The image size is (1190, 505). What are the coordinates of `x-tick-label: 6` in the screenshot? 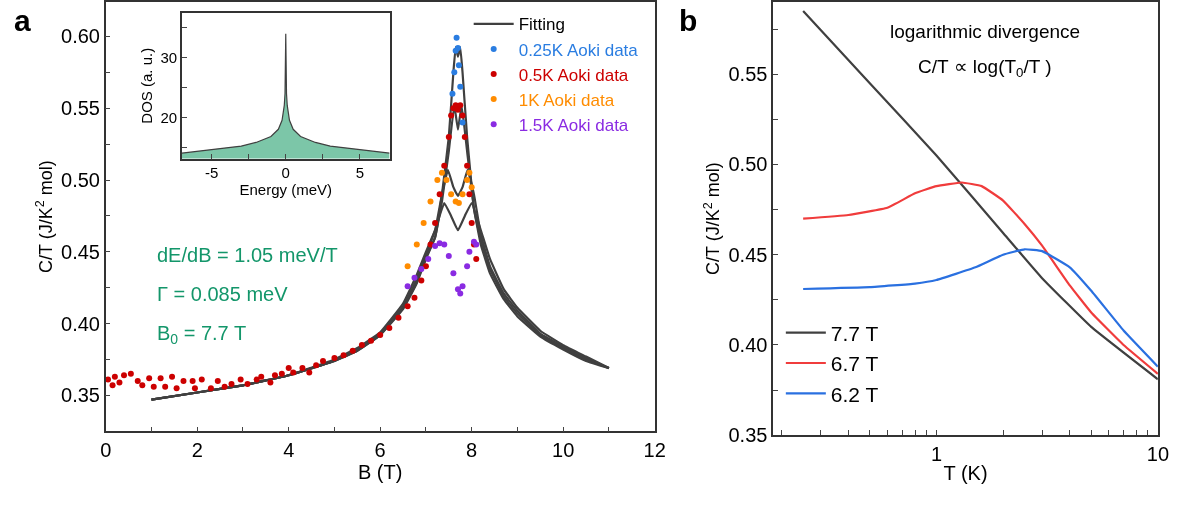 It's located at (380, 450).